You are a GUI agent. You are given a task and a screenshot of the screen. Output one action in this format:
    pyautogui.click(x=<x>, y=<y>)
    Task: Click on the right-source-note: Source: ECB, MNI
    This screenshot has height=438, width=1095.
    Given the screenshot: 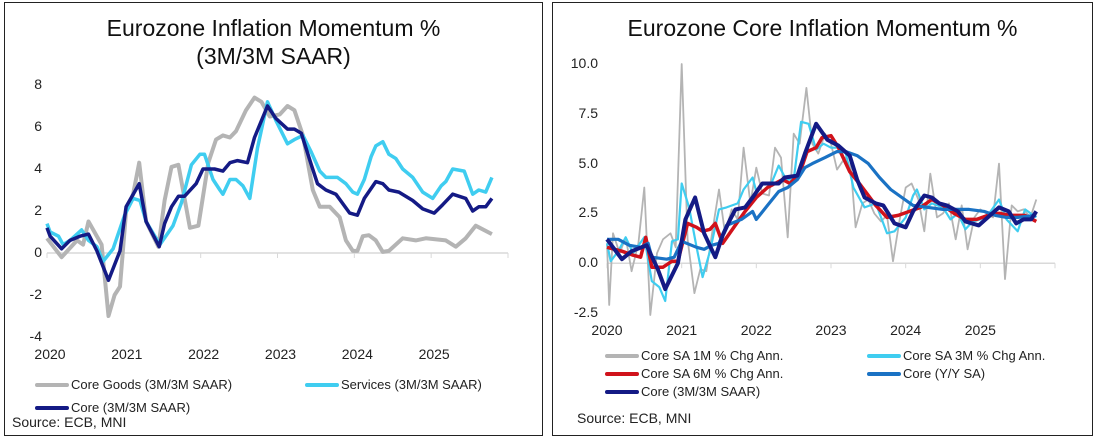 What is the action you would take?
    pyautogui.click(x=634, y=418)
    